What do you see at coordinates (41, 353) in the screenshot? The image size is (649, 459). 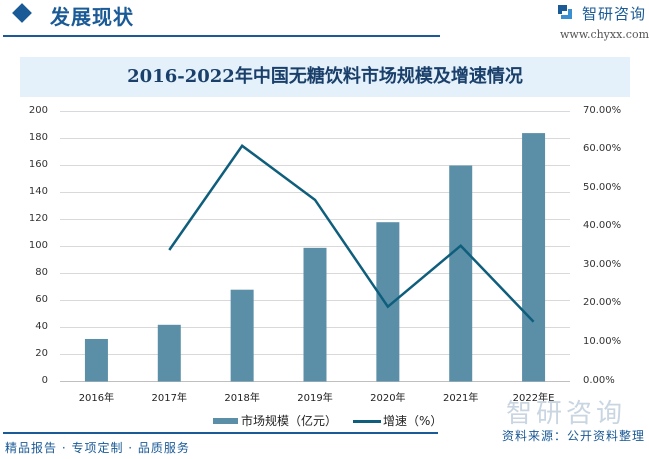 I see `y-left-tick: 20` at bounding box center [41, 353].